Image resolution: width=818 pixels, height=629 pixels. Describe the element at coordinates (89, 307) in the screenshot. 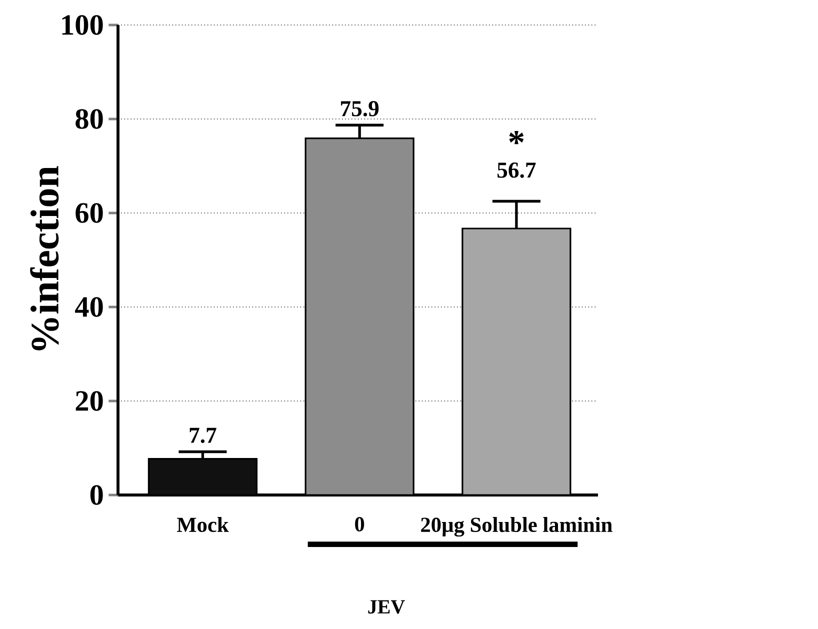

I see `y-tick-label: 40` at that location.